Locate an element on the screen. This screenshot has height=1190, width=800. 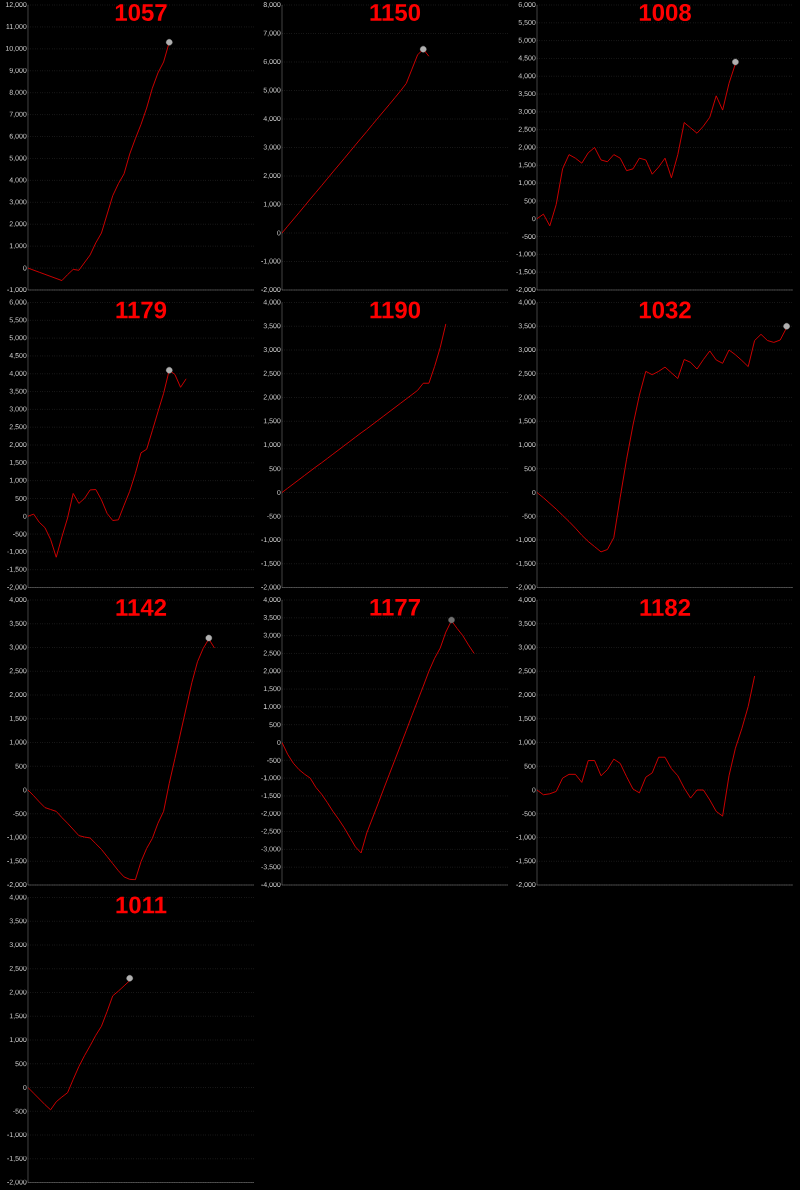
chart-title: 1150 is located at coordinates (395, 12).